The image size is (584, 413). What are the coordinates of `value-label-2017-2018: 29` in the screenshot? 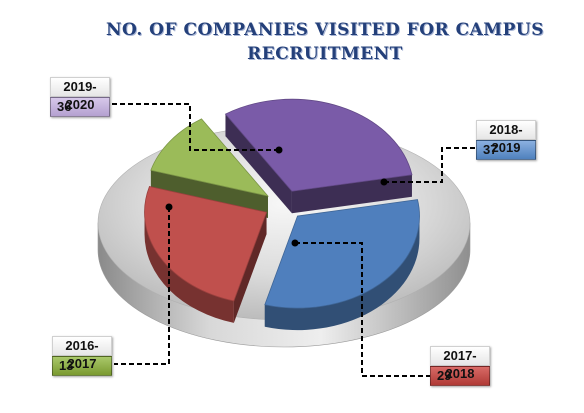 It's located at (460, 376).